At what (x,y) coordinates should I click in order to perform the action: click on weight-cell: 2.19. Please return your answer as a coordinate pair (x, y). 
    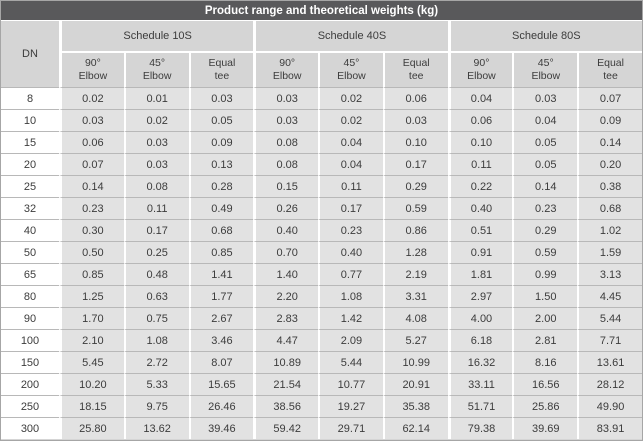
    Looking at the image, I should click on (415, 274).